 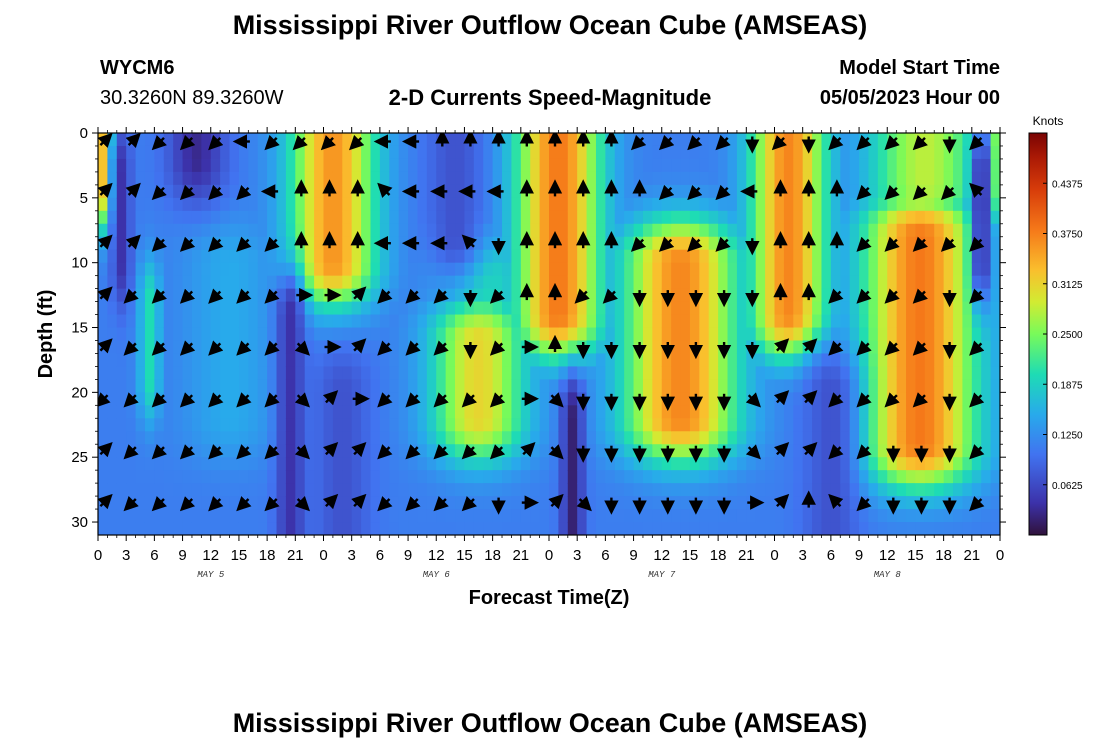 What do you see at coordinates (154, 555) in the screenshot?
I see `x-tick-label: 6` at bounding box center [154, 555].